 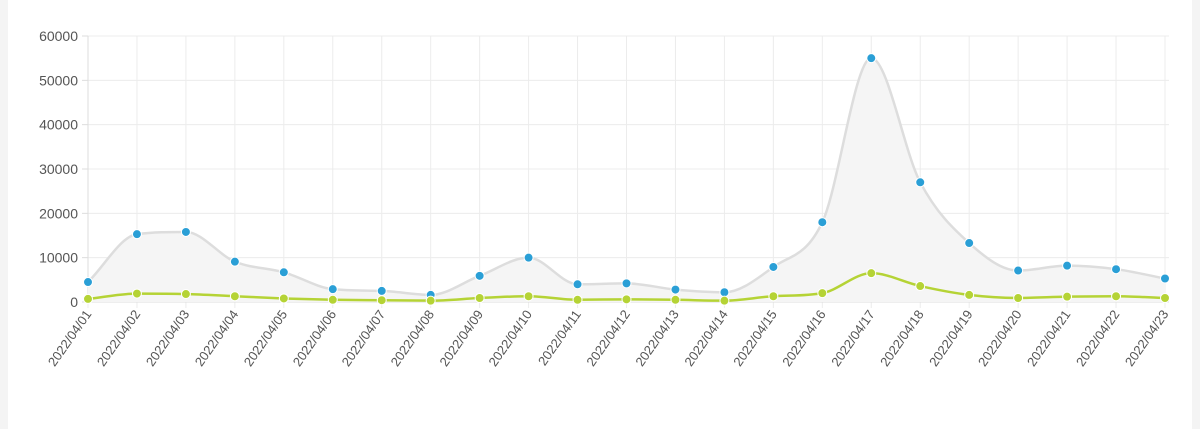 What do you see at coordinates (217, 338) in the screenshot?
I see `x-tick-label: 2022/04/04` at bounding box center [217, 338].